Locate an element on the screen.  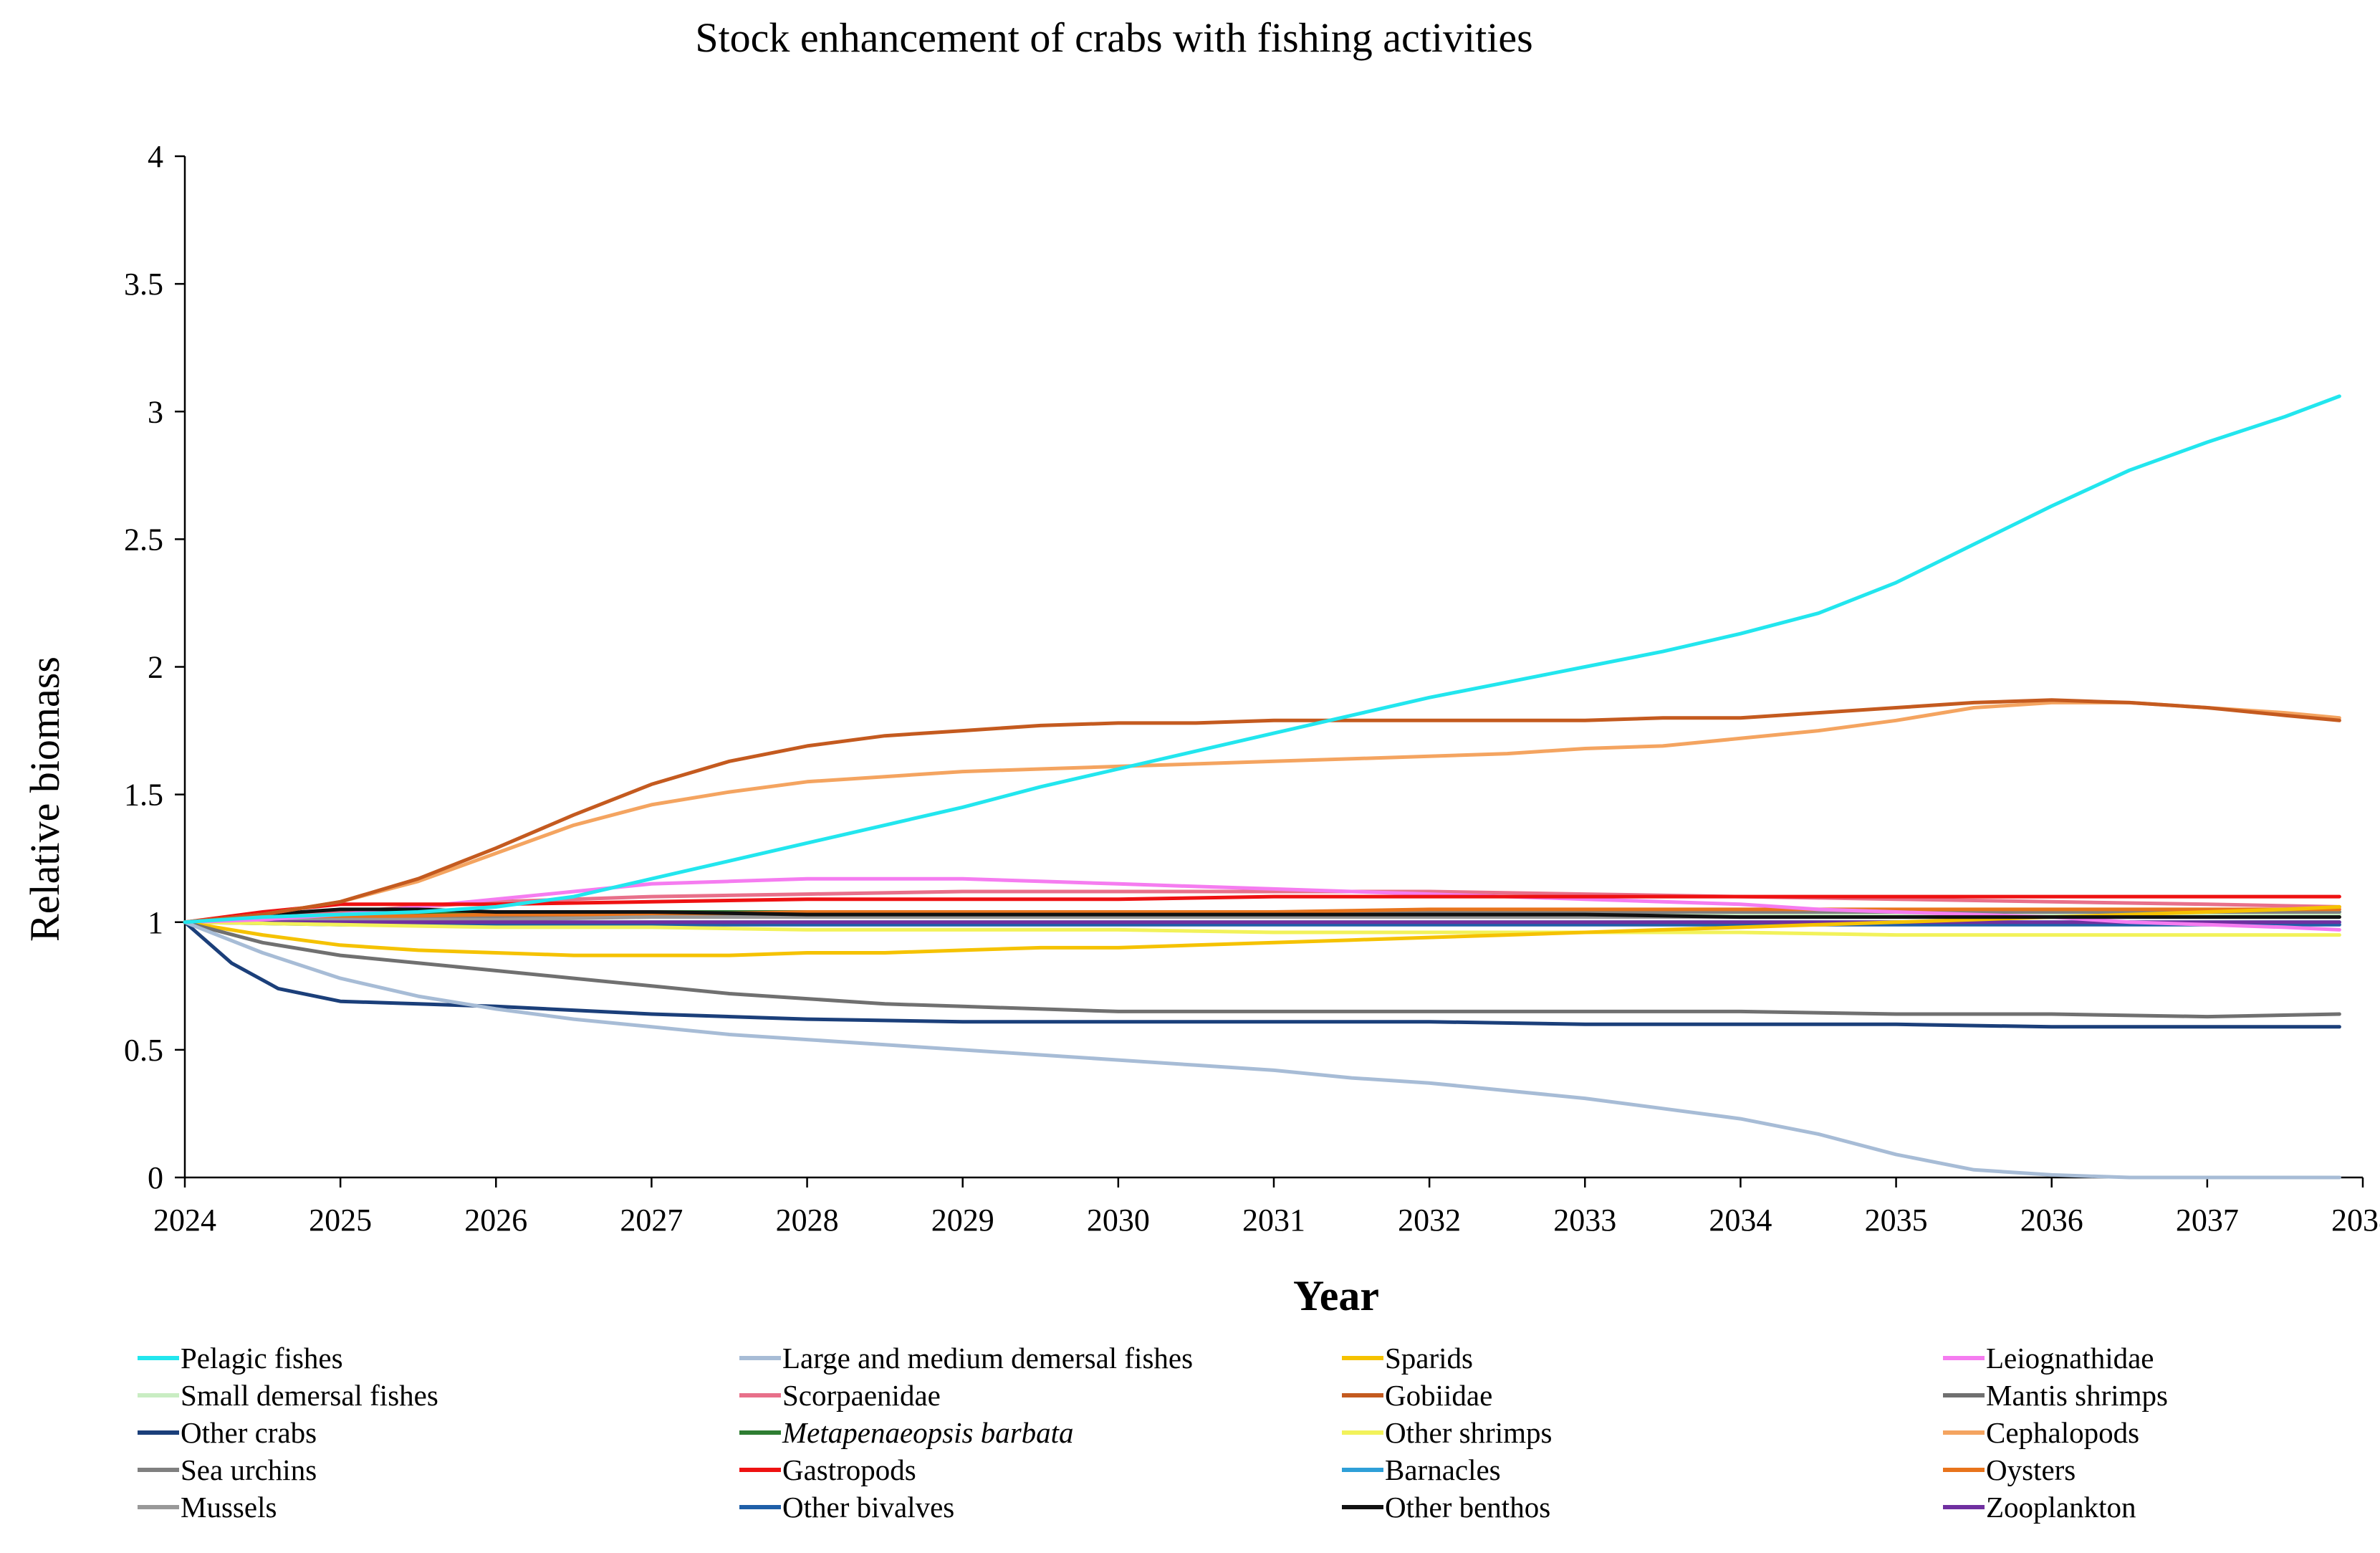
series-line-gobiidae is located at coordinates (1262, 811).